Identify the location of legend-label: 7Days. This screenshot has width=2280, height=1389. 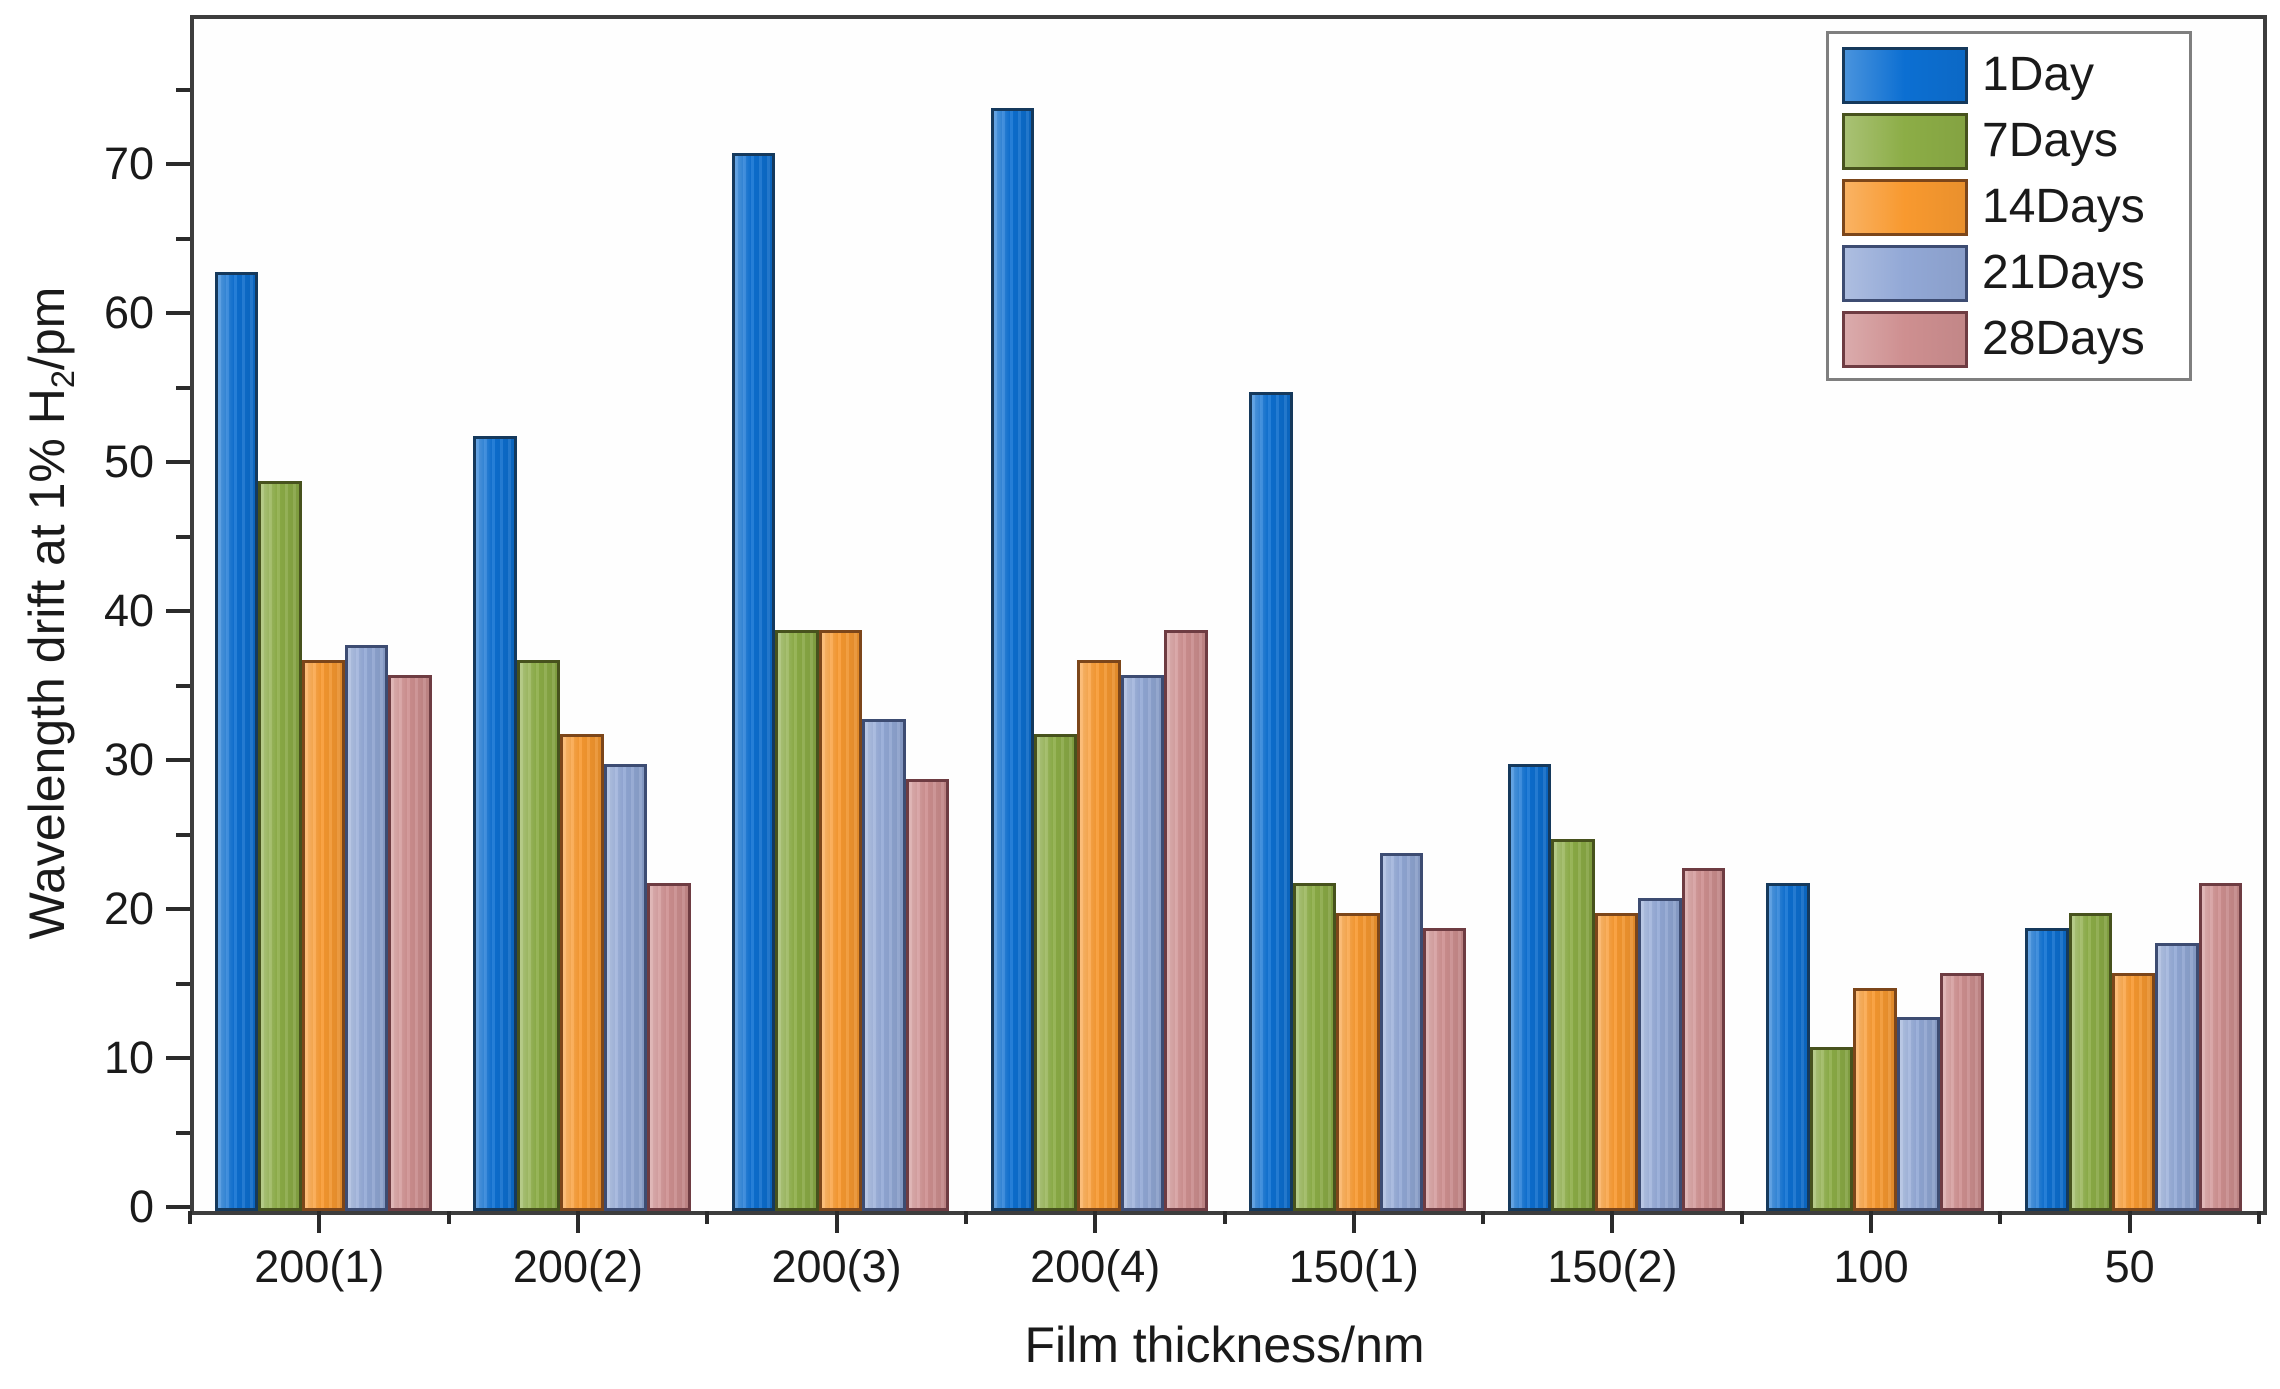
(2050, 140).